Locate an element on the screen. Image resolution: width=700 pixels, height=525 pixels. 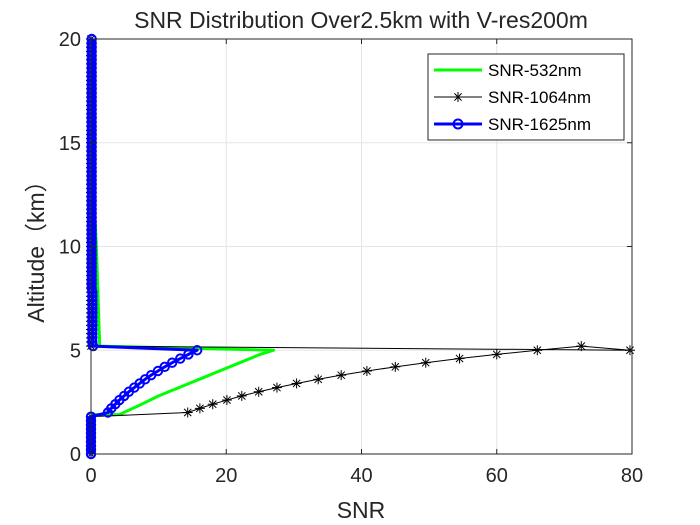
x-tick-label: 40 is located at coordinates (361, 476).